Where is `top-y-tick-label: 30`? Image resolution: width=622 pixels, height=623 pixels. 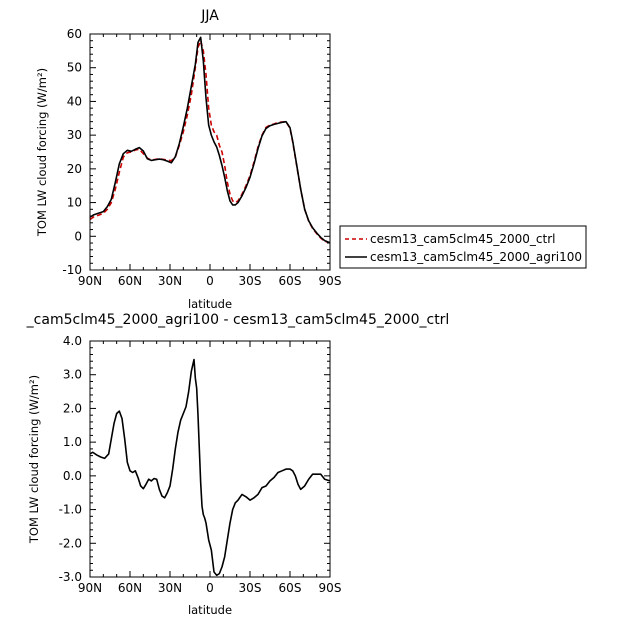 top-y-tick-label: 30 is located at coordinates (74, 135).